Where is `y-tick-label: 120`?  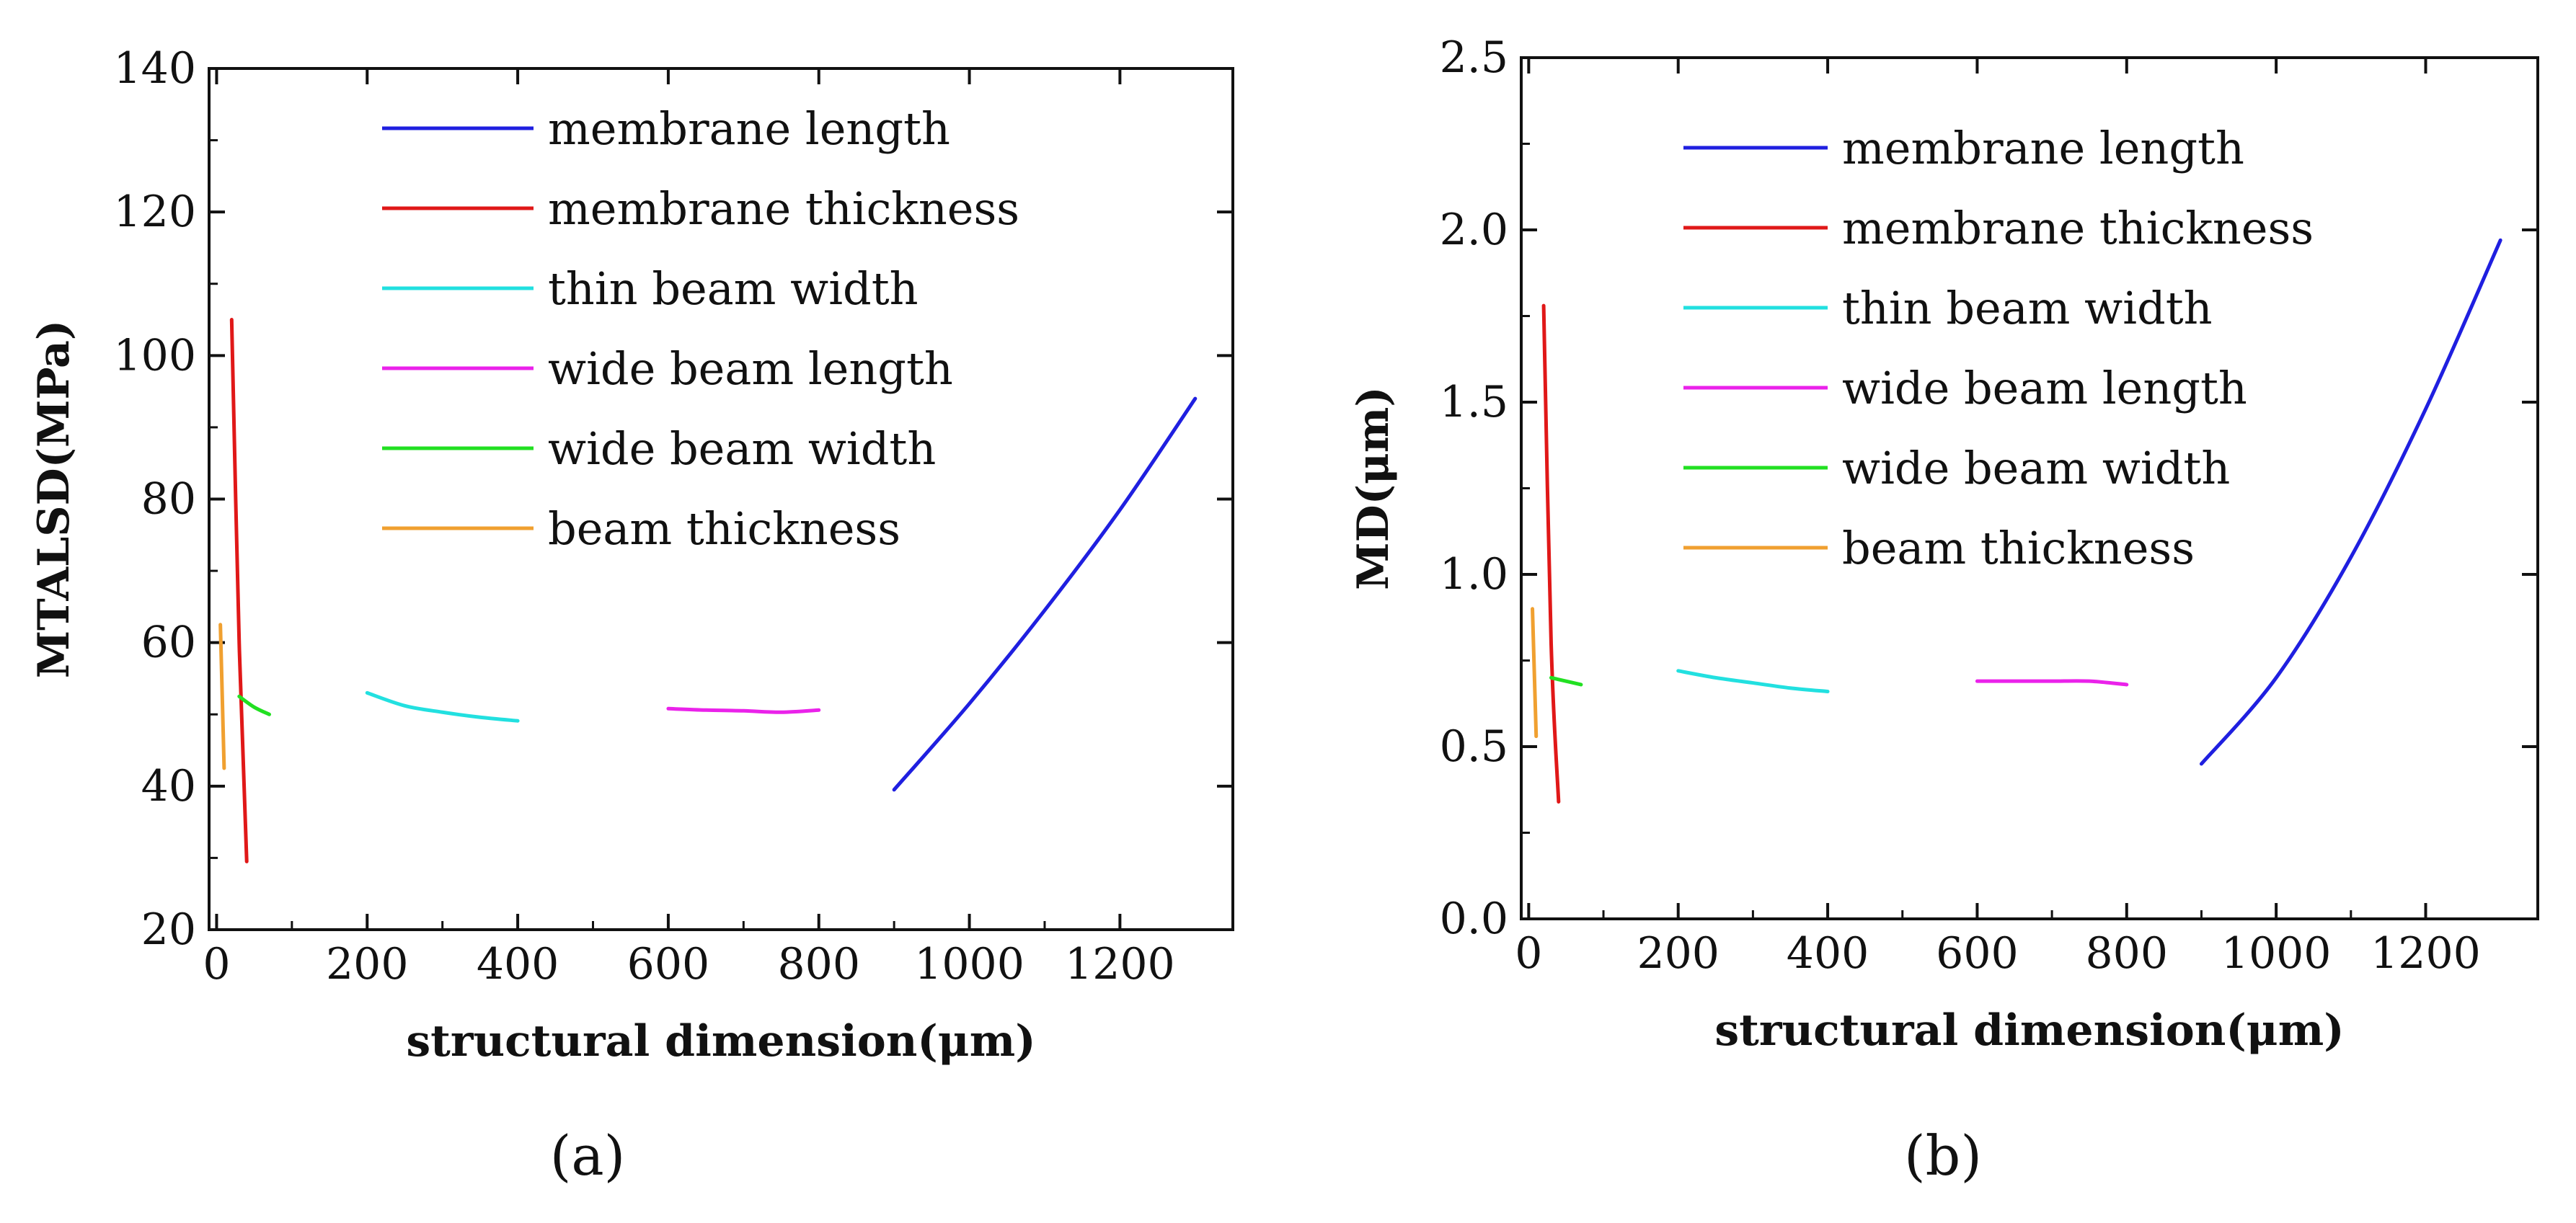 y-tick-label: 120 is located at coordinates (154, 212).